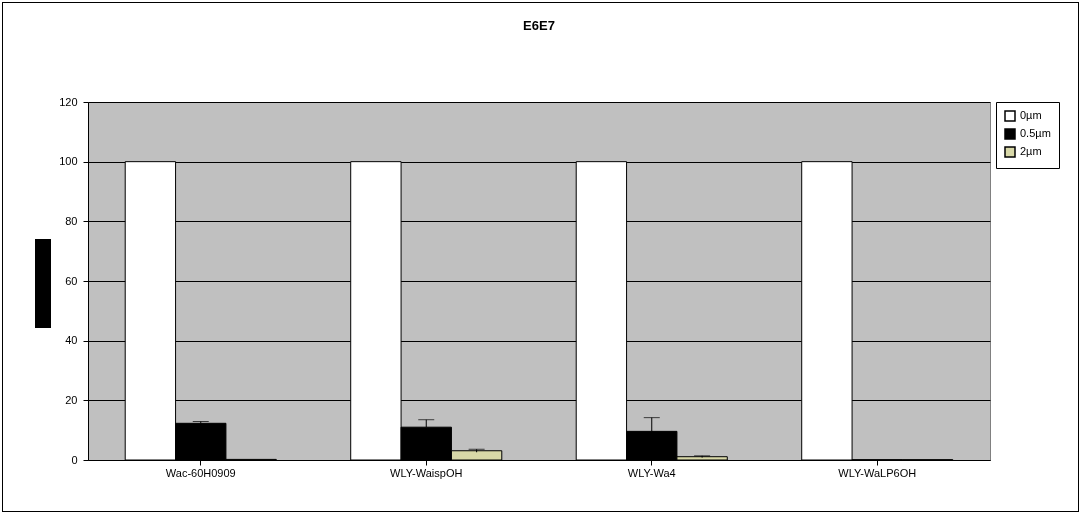 Image resolution: width=1081 pixels, height=514 pixels. What do you see at coordinates (1031, 151) in the screenshot?
I see `legend-label: 2µm` at bounding box center [1031, 151].